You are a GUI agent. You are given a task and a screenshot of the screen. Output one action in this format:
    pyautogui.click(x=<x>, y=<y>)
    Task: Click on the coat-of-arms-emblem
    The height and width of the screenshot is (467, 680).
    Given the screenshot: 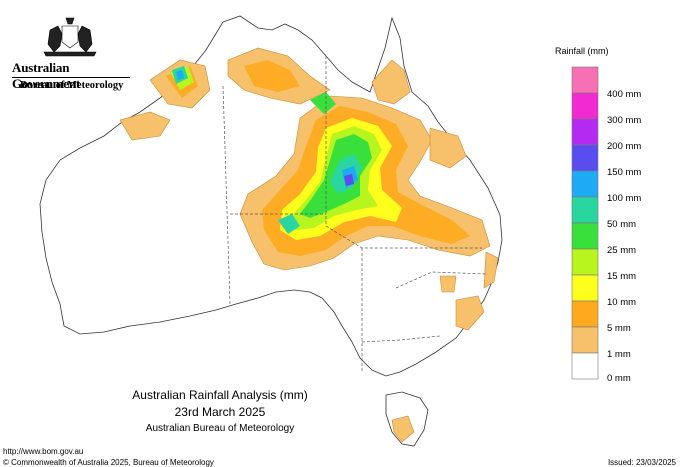 What is the action you would take?
    pyautogui.click(x=70, y=37)
    